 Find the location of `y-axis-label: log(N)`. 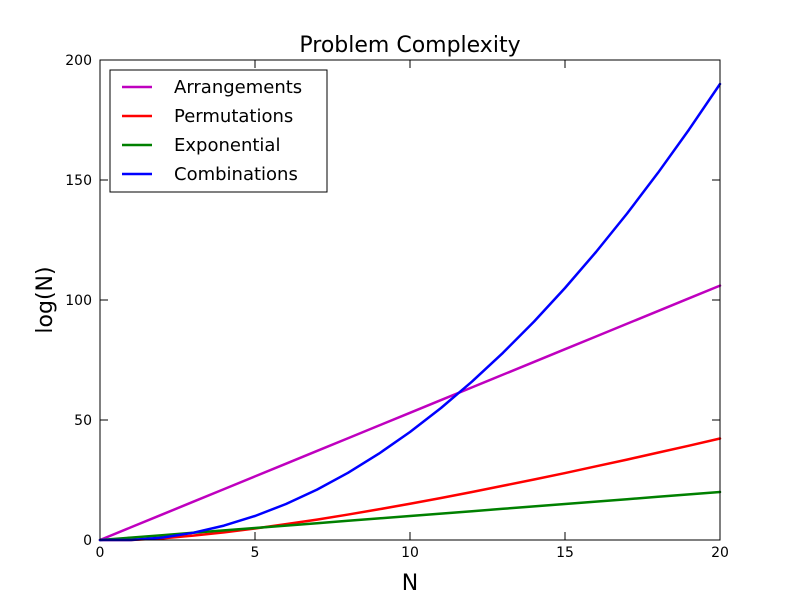

y-axis-label: log(N) is located at coordinates (45, 299).